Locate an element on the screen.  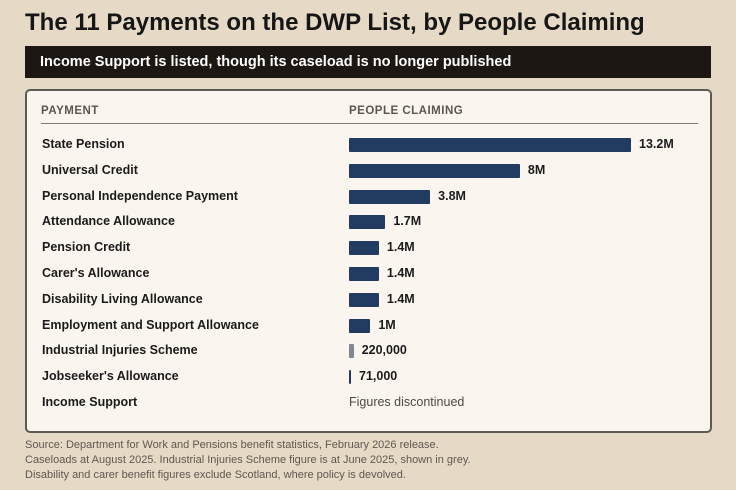
payment-label: Jobseeker's Allowance is located at coordinates (110, 376).